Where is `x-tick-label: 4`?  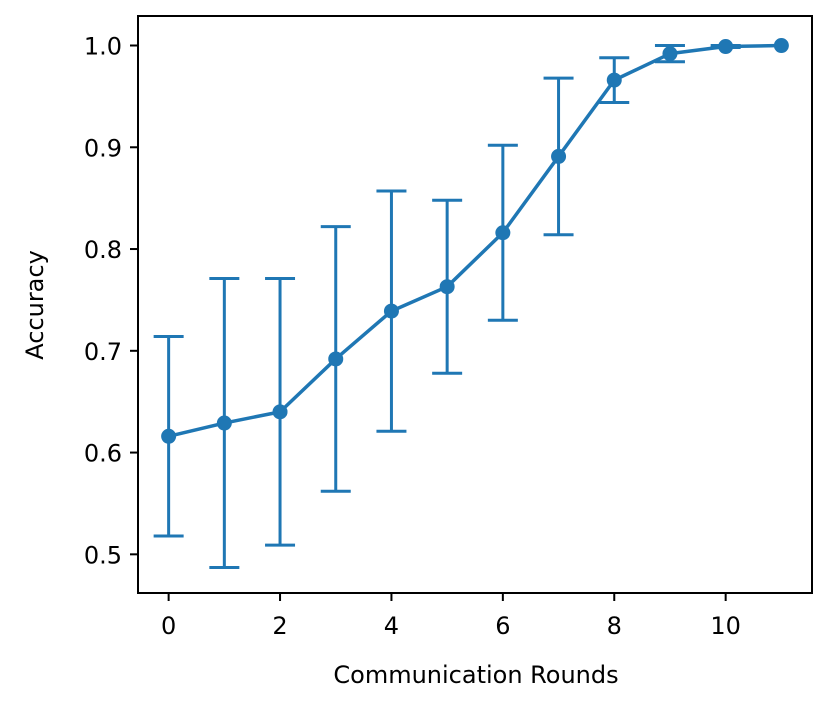 x-tick-label: 4 is located at coordinates (391, 626).